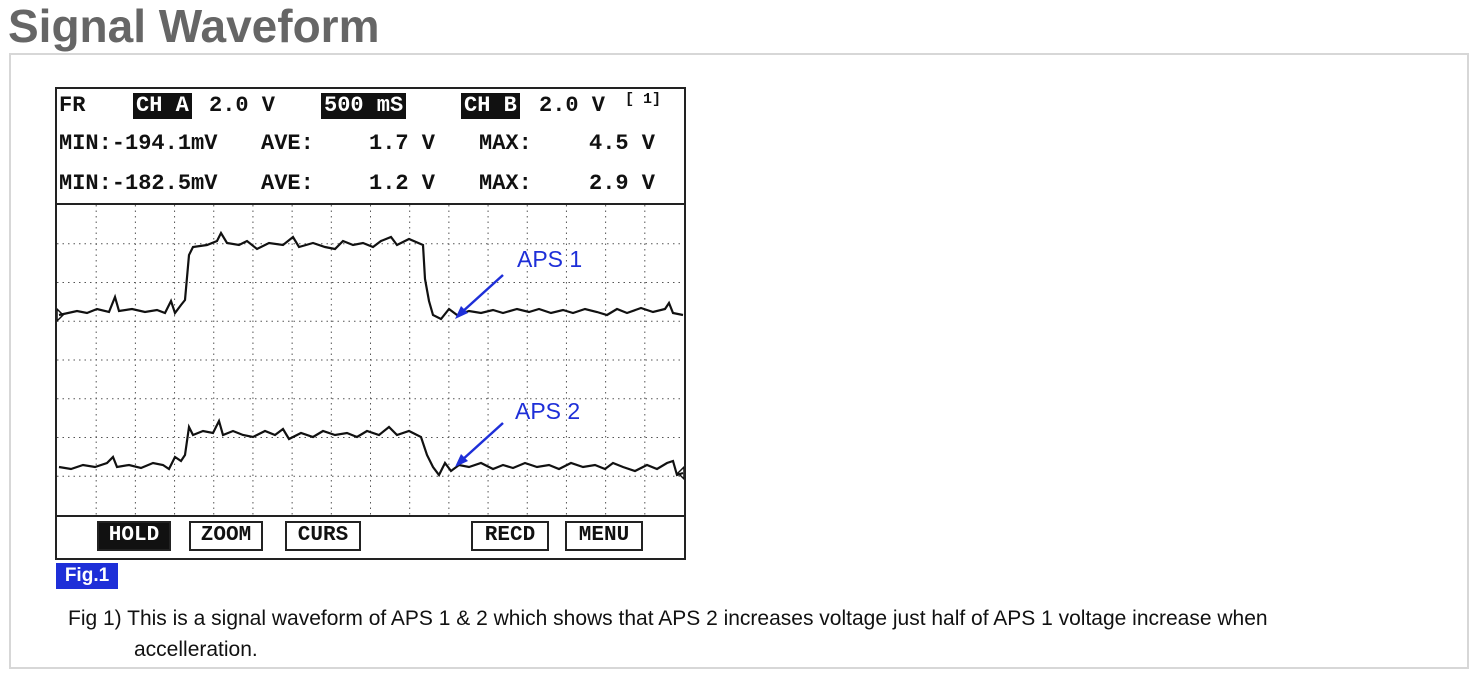 This screenshot has height=678, width=1478. What do you see at coordinates (643, 99) in the screenshot?
I see `page-index: [ 1]` at bounding box center [643, 99].